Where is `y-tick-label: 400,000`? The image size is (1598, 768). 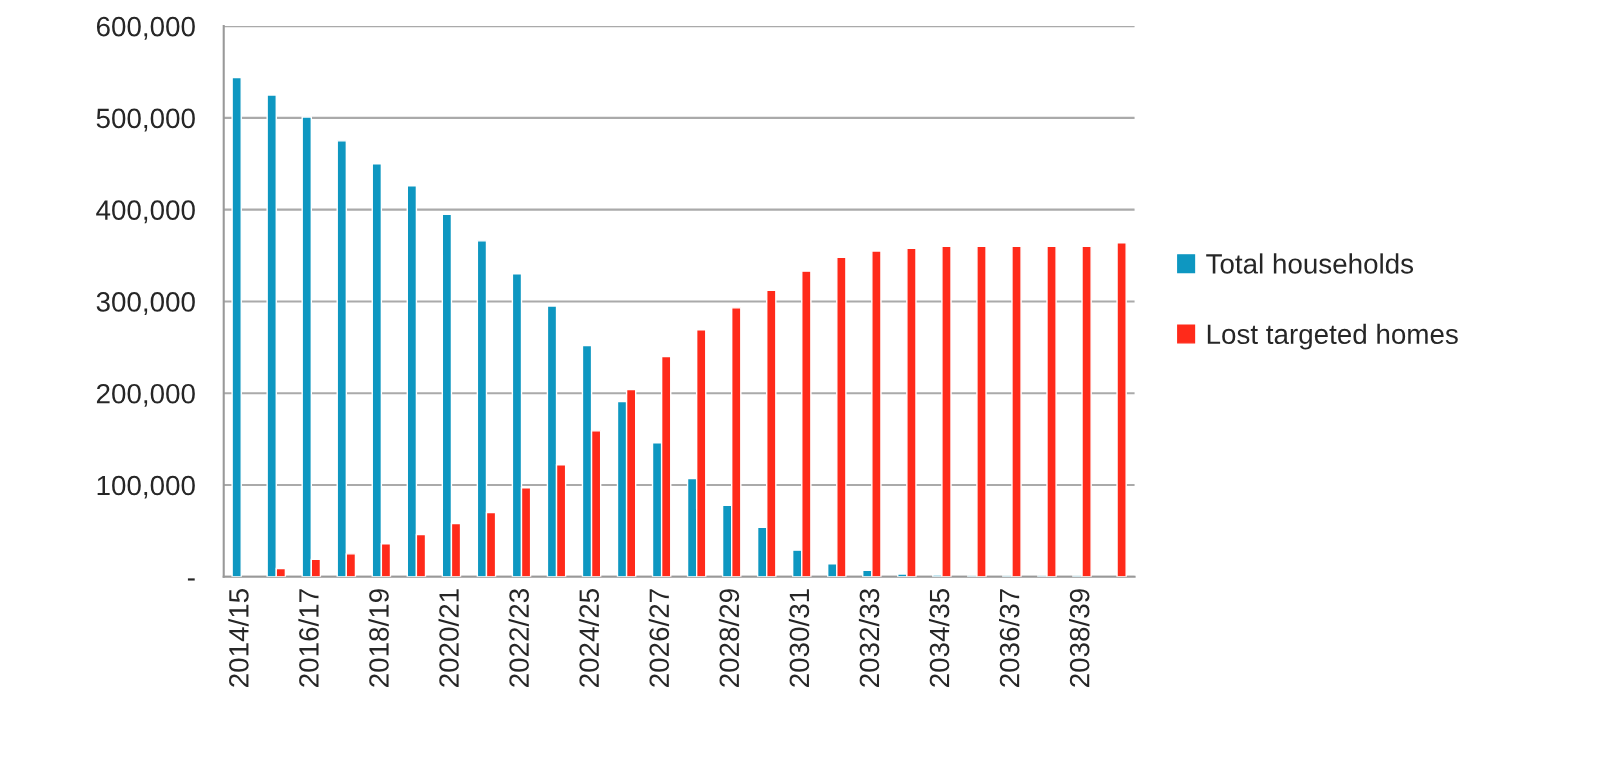 y-tick-label: 400,000 is located at coordinates (145, 212).